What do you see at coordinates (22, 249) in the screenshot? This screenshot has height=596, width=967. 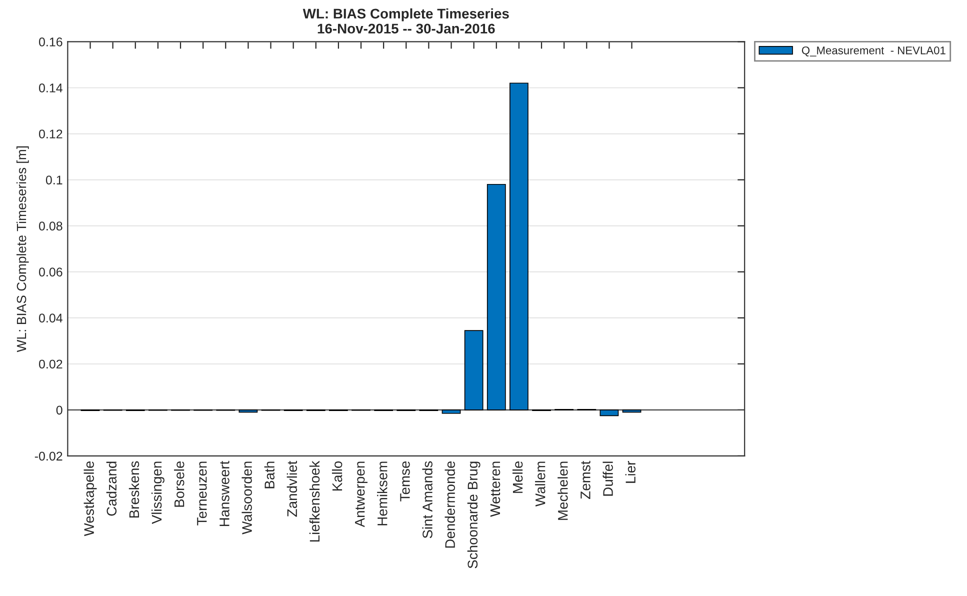 I see `y-axis-title: WL: BIAS Complete Timeseries [m]` at bounding box center [22, 249].